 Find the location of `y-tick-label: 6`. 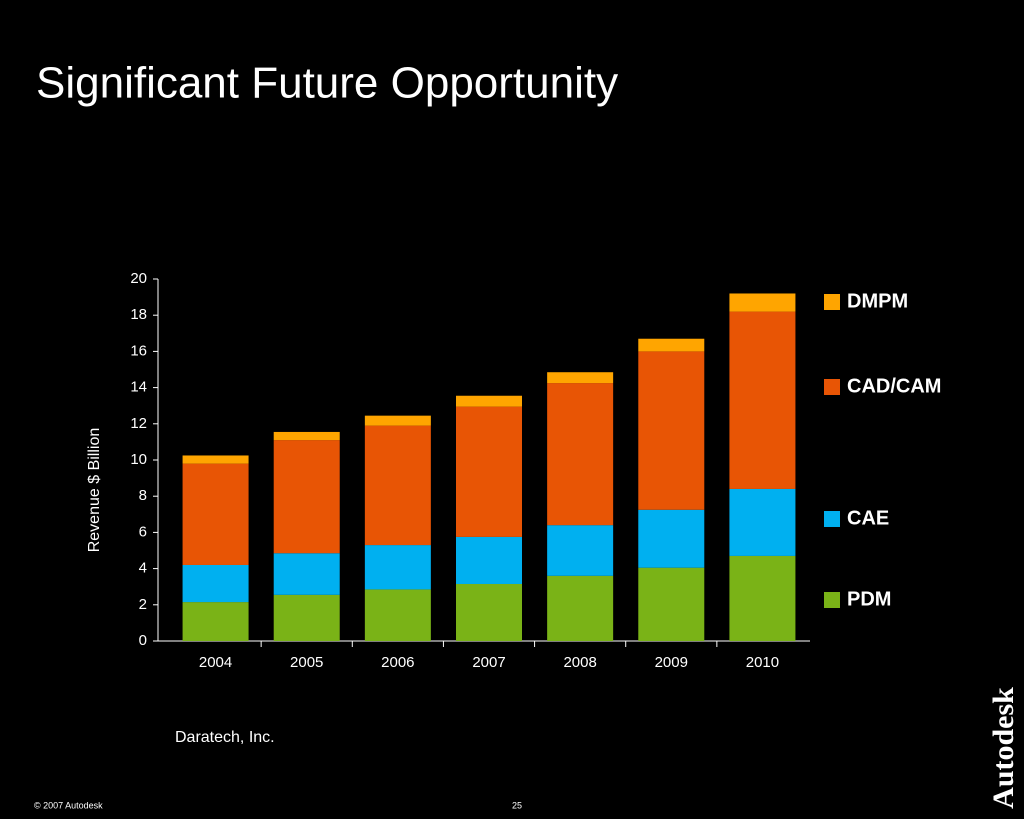

y-tick-label: 6 is located at coordinates (143, 531).